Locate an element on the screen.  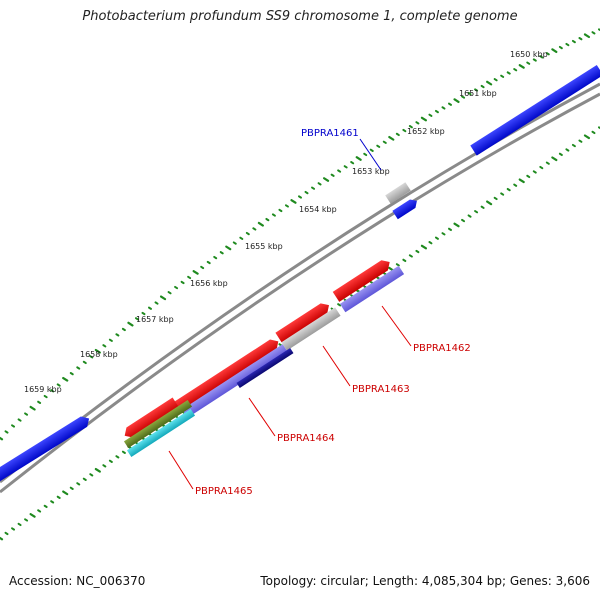
tick-label: 1652 kbp is located at coordinates (426, 131).